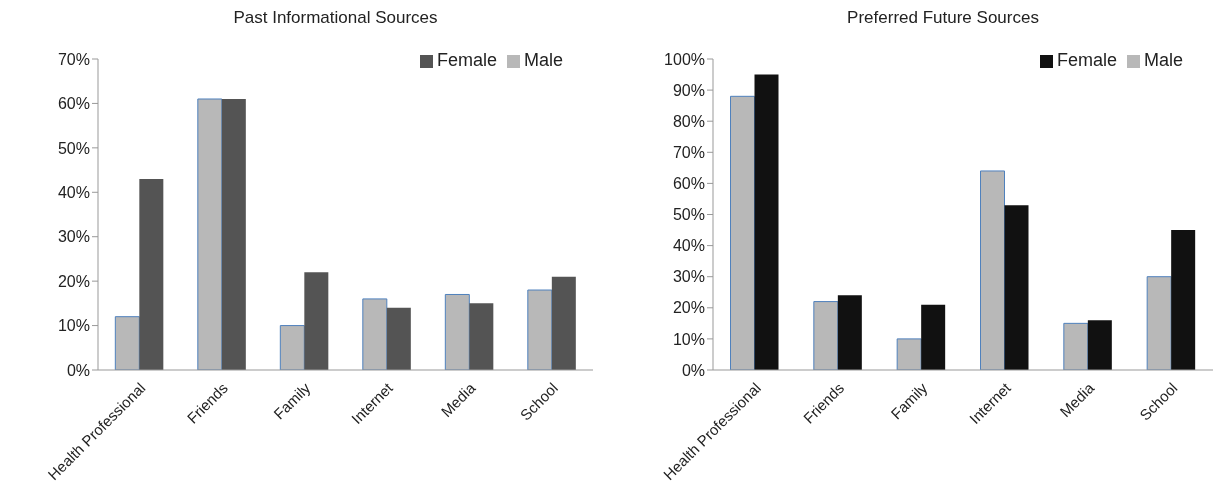 Image resolution: width=1231 pixels, height=498 pixels. What do you see at coordinates (688, 121) in the screenshot?
I see `y-tick-label: 80%` at bounding box center [688, 121].